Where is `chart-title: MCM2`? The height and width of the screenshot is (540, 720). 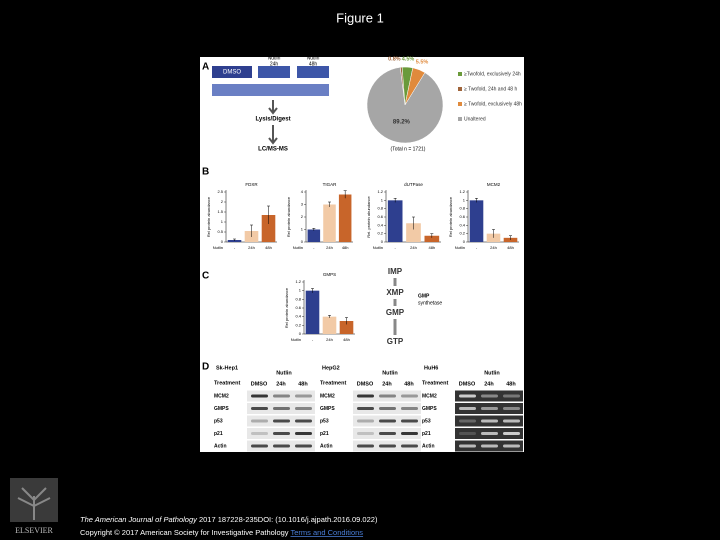
chart-title: MCM2 is located at coordinates (494, 184).